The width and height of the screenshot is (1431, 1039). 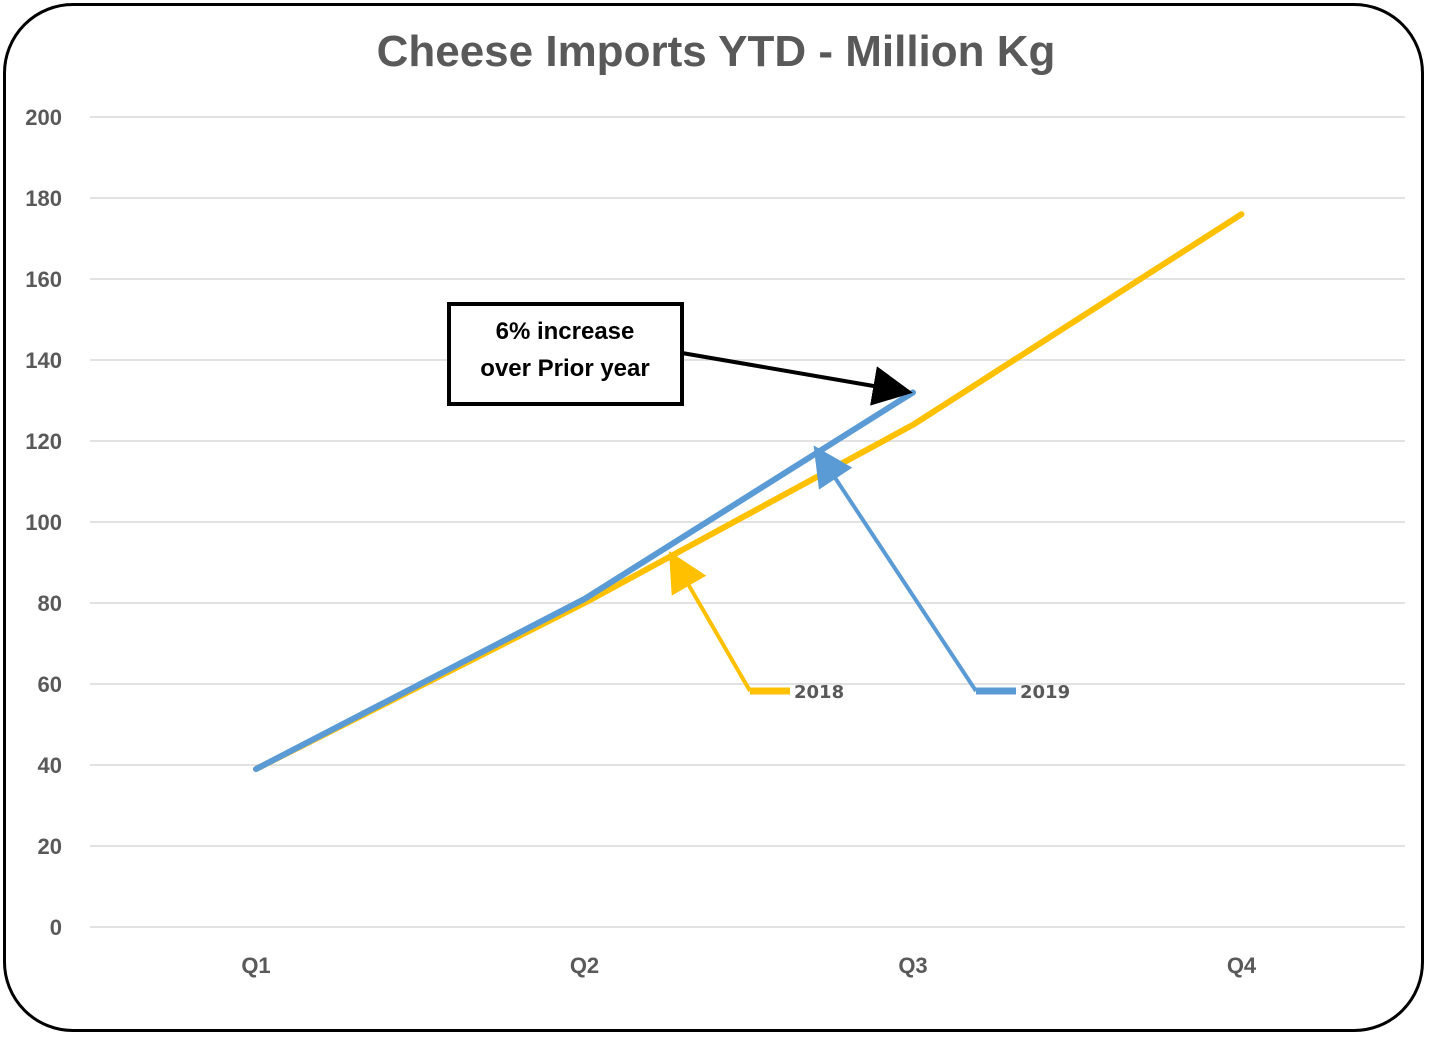 I want to click on callout-arrow, so click(x=797, y=378).